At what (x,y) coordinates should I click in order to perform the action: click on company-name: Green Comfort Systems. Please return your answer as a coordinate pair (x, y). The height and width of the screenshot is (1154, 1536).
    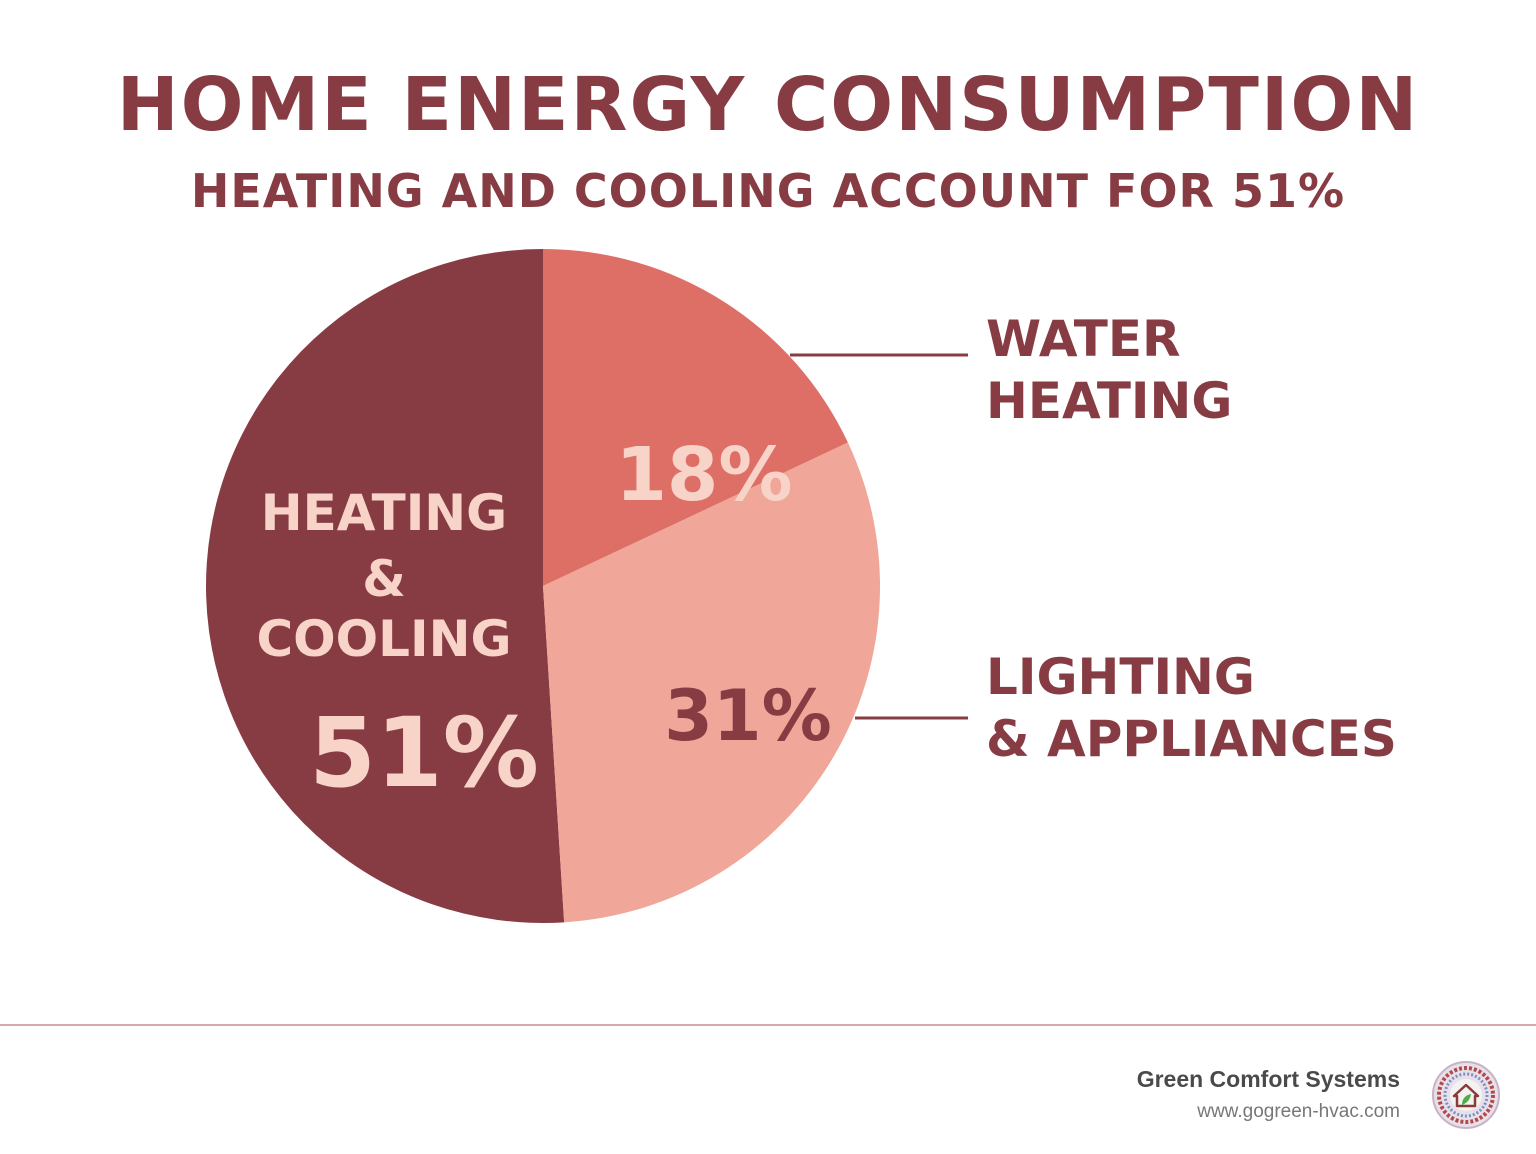
    Looking at the image, I should click on (1268, 1079).